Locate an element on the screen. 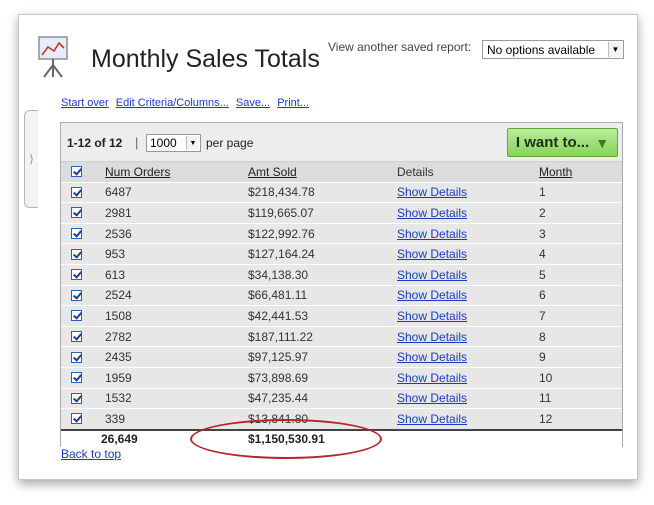  per-page-value: 1000 is located at coordinates (163, 143).